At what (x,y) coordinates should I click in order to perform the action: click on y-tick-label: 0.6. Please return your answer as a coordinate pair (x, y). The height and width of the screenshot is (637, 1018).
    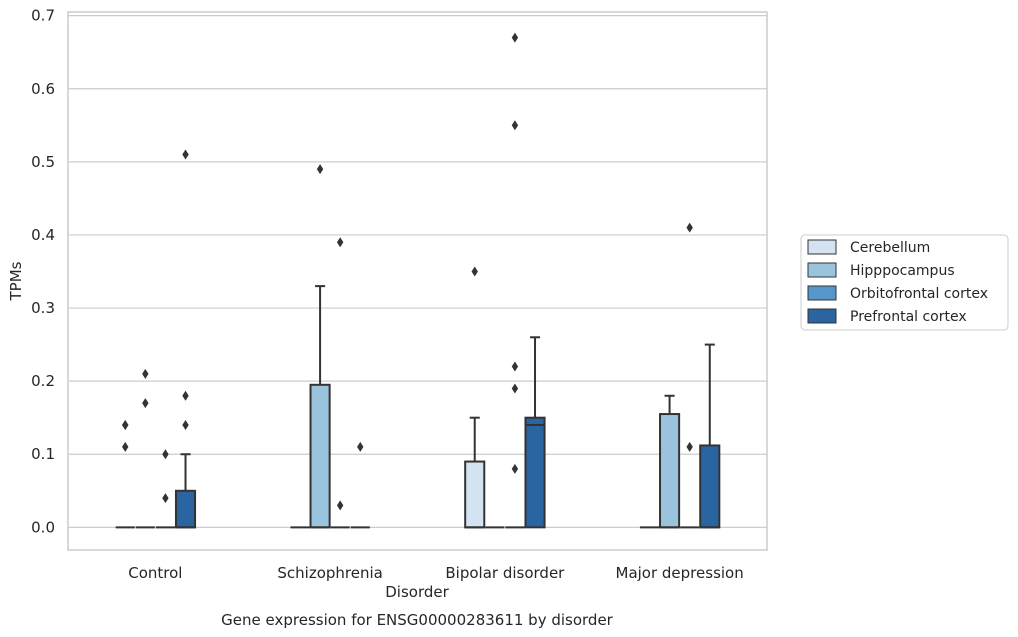
    Looking at the image, I should click on (43, 89).